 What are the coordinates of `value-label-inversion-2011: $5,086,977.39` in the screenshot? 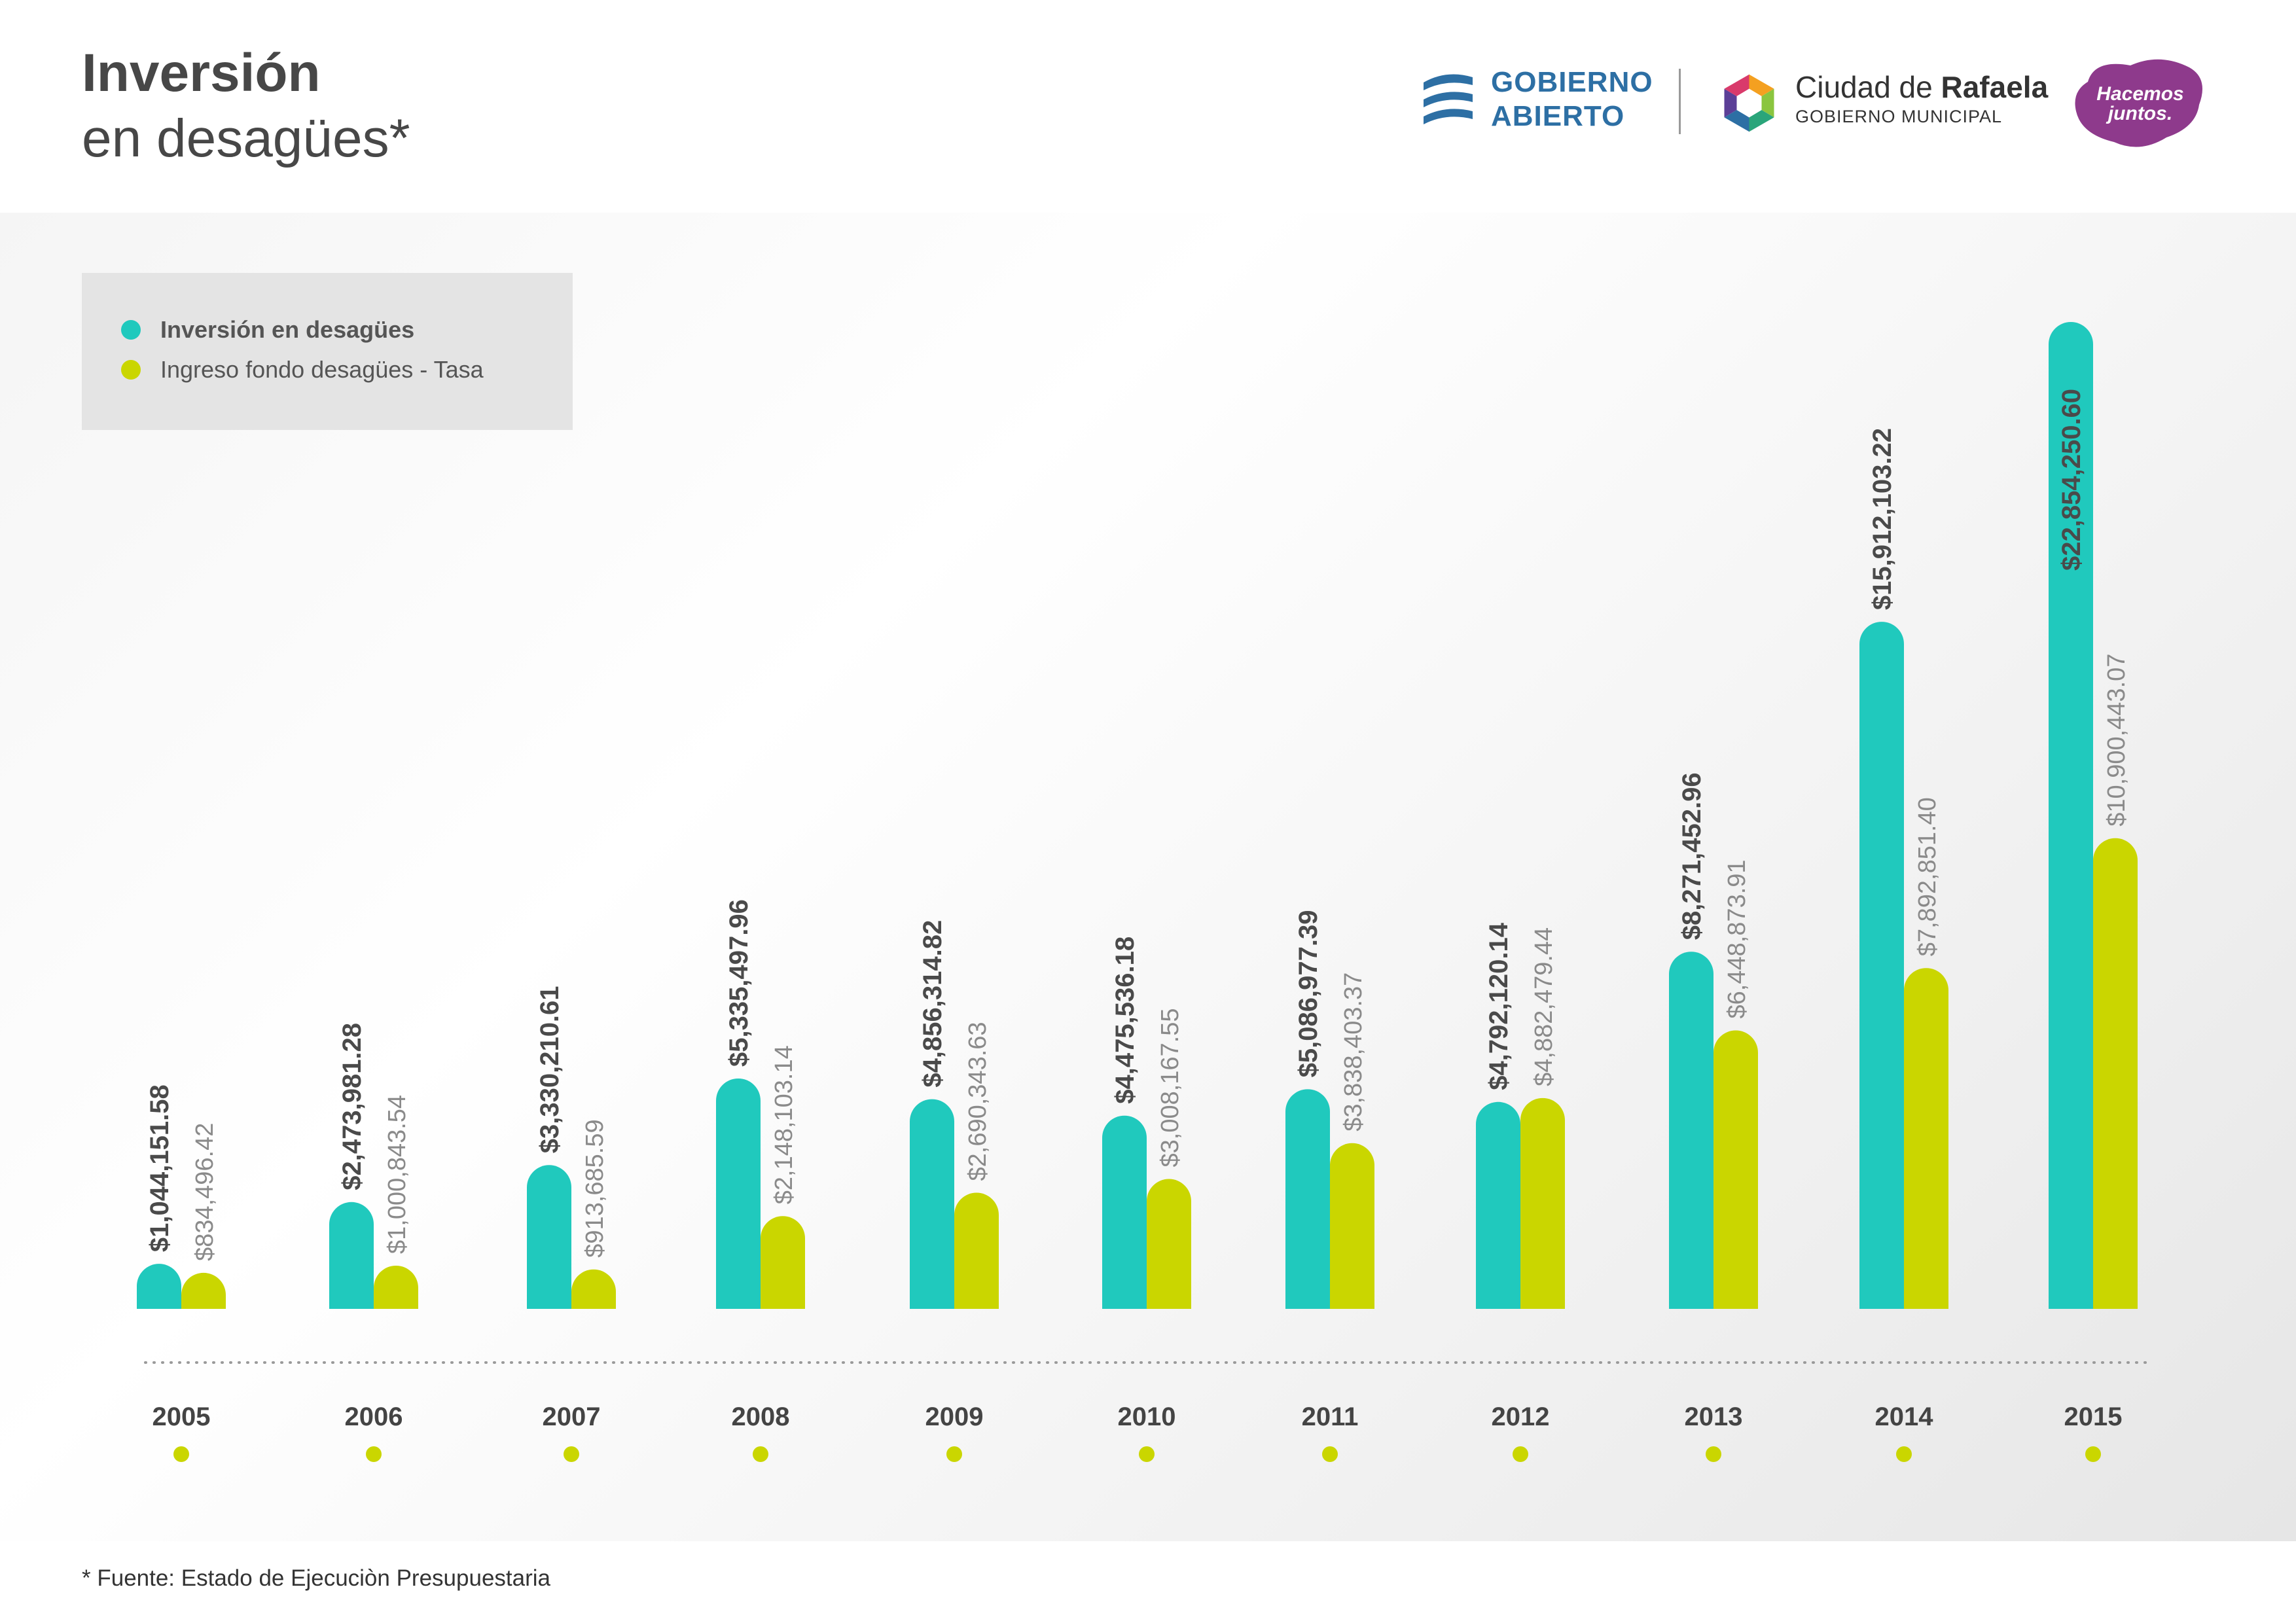 It's located at (1308, 994).